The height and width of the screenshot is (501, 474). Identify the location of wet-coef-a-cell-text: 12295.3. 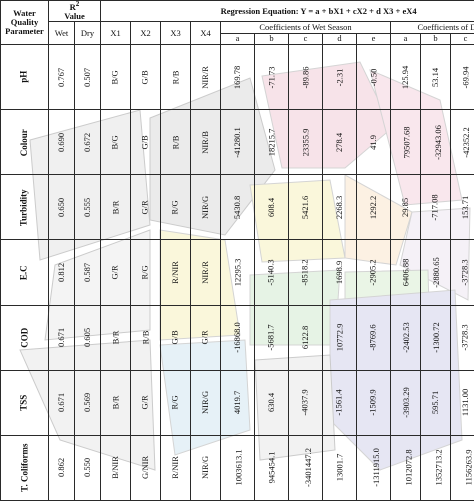
(237, 272).